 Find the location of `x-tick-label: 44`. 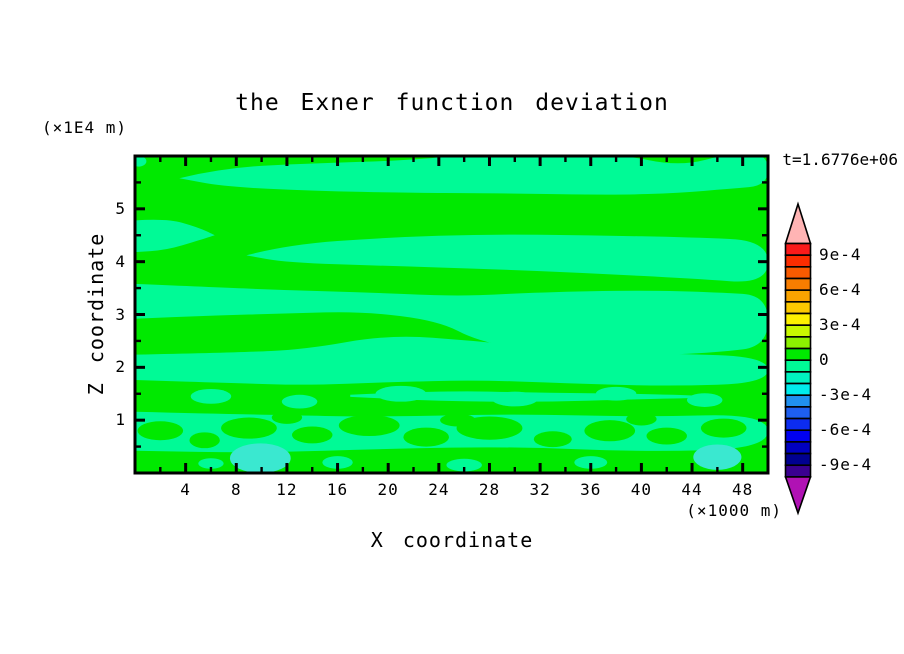

x-tick-label: 44 is located at coordinates (692, 489).